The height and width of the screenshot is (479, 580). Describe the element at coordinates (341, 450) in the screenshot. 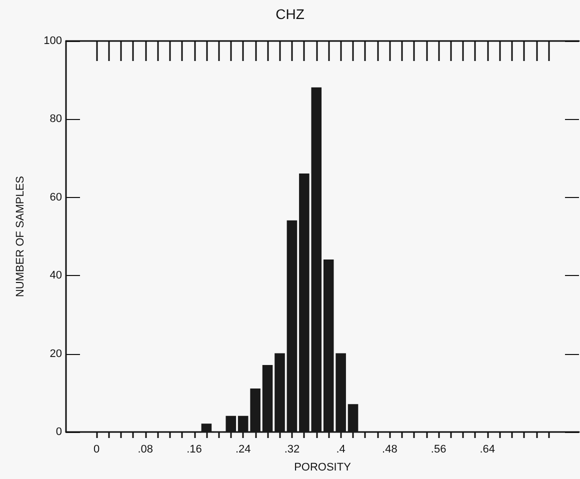

I see `x-tick-label: .4` at that location.